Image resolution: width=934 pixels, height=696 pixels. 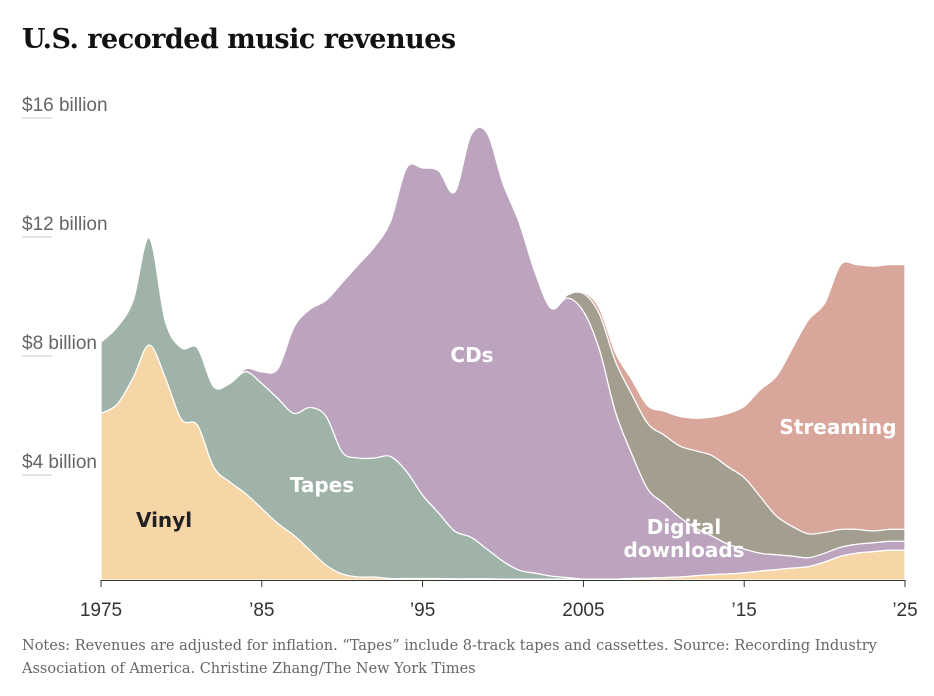 I want to click on series-label-digital-downloads: Digital, so click(x=684, y=527).